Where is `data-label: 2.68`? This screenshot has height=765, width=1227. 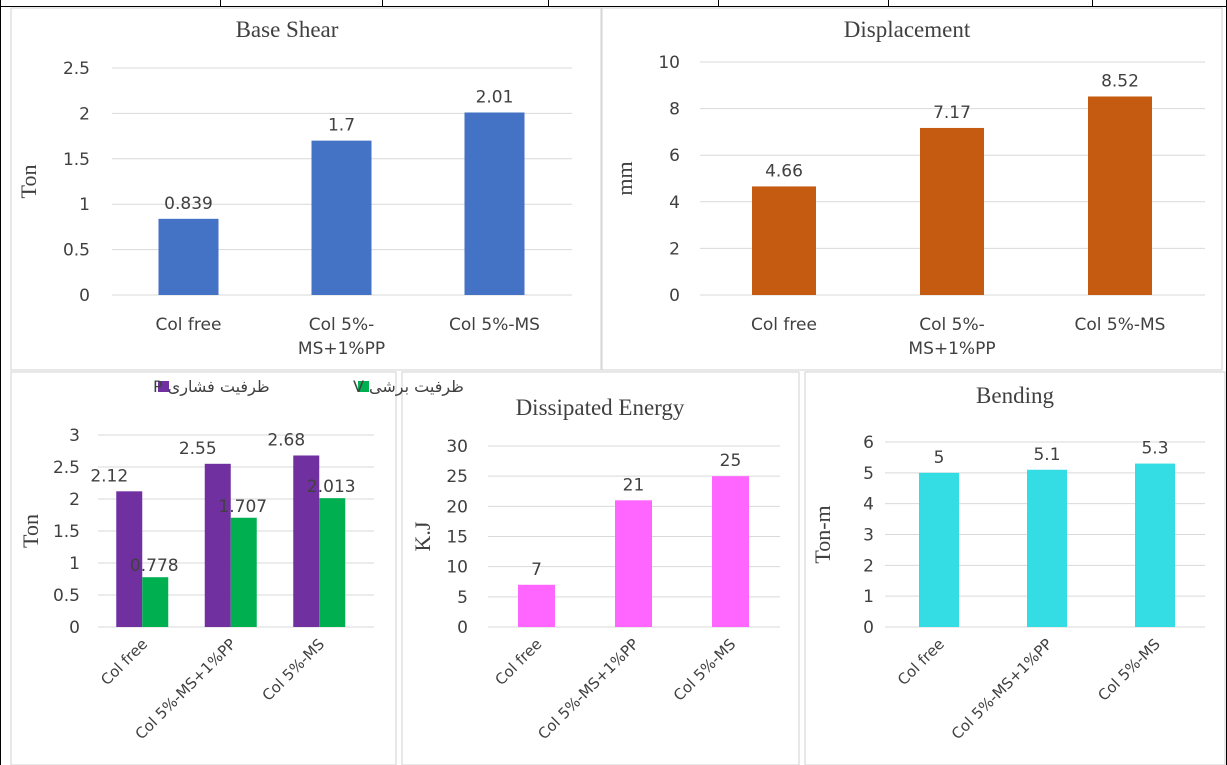 data-label: 2.68 is located at coordinates (286, 440).